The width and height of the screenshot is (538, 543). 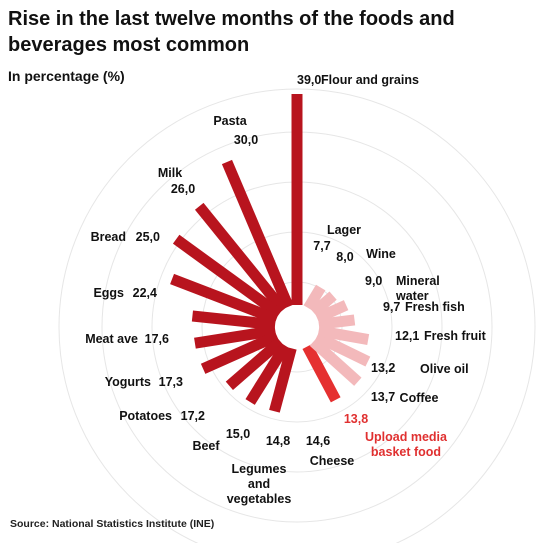 What do you see at coordinates (342, 349) in the screenshot?
I see `bar-olive-oil` at bounding box center [342, 349].